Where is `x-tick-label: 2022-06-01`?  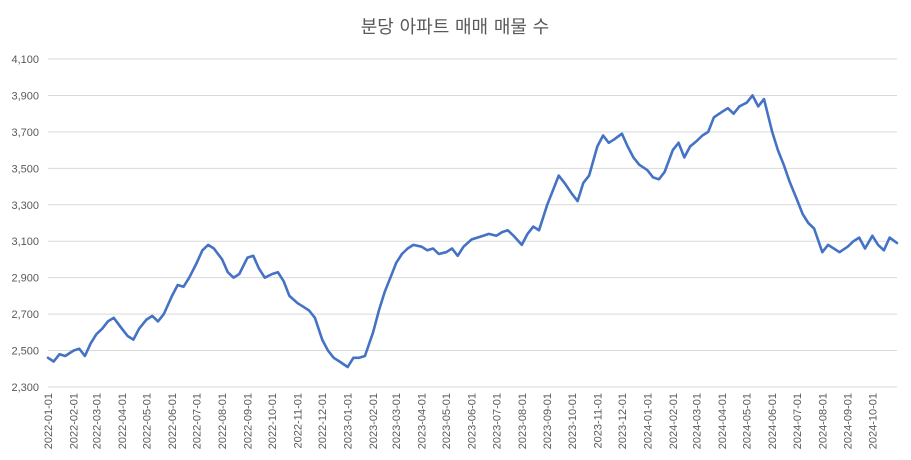
x-tick-label: 2022-06-01 is located at coordinates (173, 421).